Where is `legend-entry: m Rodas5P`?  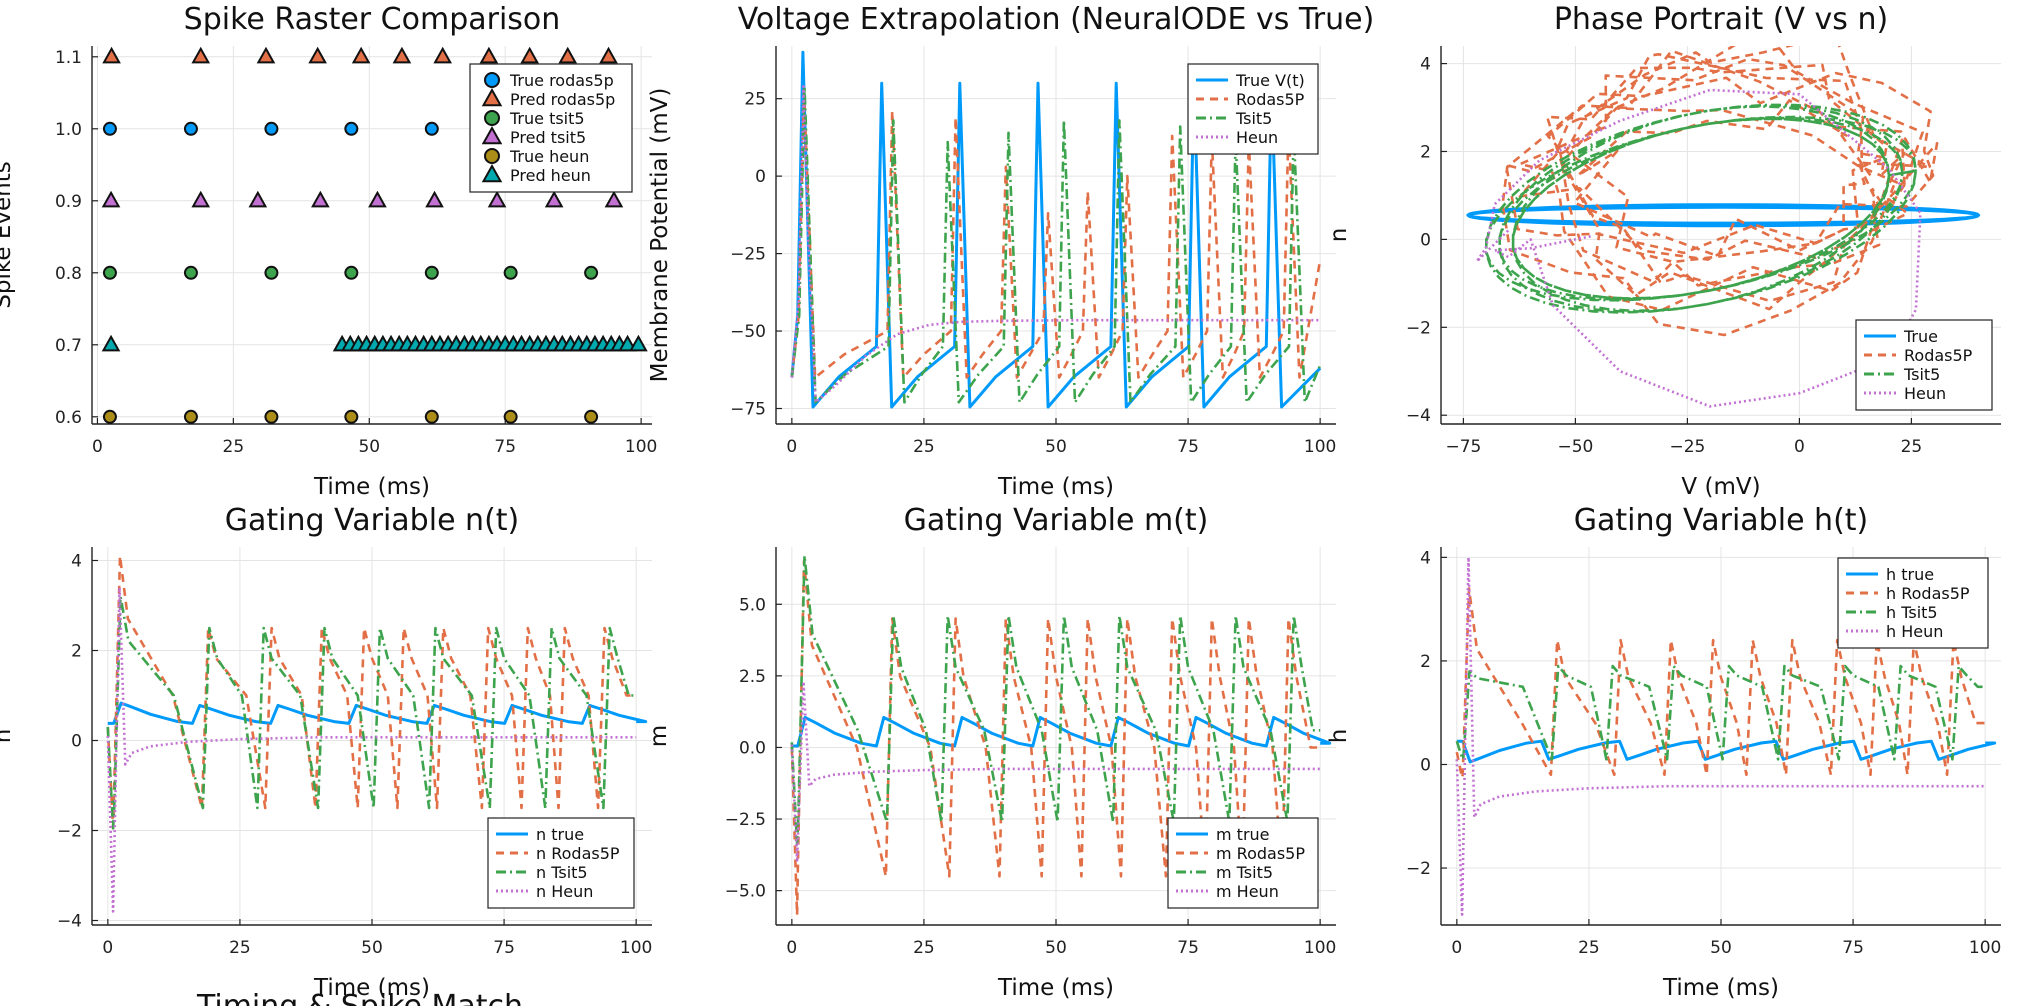
legend-entry: m Rodas5P is located at coordinates (1260, 853).